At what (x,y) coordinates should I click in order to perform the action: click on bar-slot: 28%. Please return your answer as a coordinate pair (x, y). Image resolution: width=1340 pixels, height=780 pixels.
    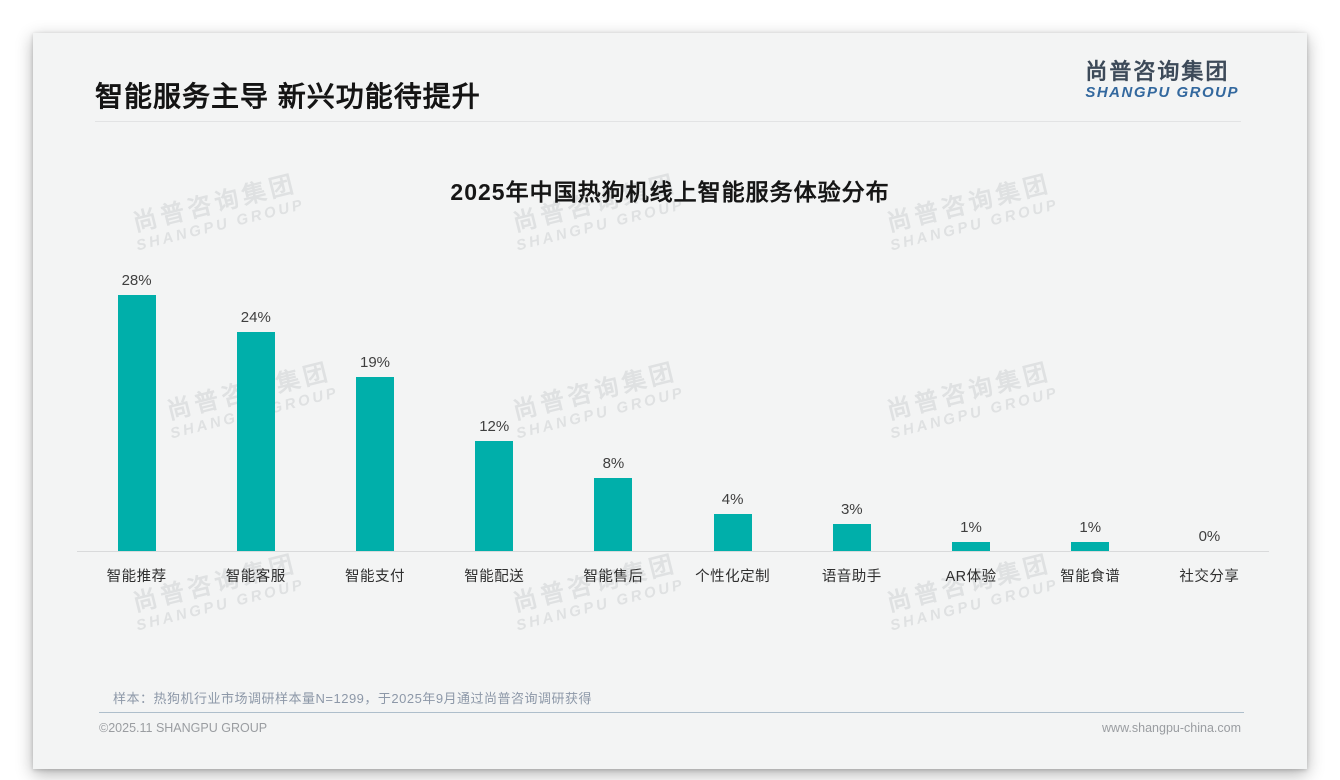
    Looking at the image, I should click on (136, 411).